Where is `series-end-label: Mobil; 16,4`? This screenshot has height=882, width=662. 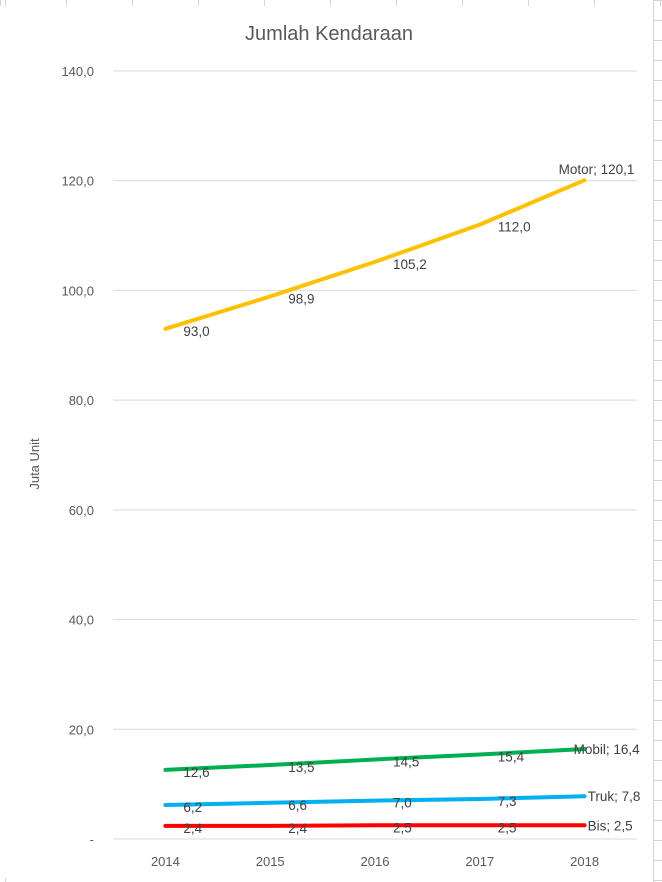 series-end-label: Mobil; 16,4 is located at coordinates (607, 749).